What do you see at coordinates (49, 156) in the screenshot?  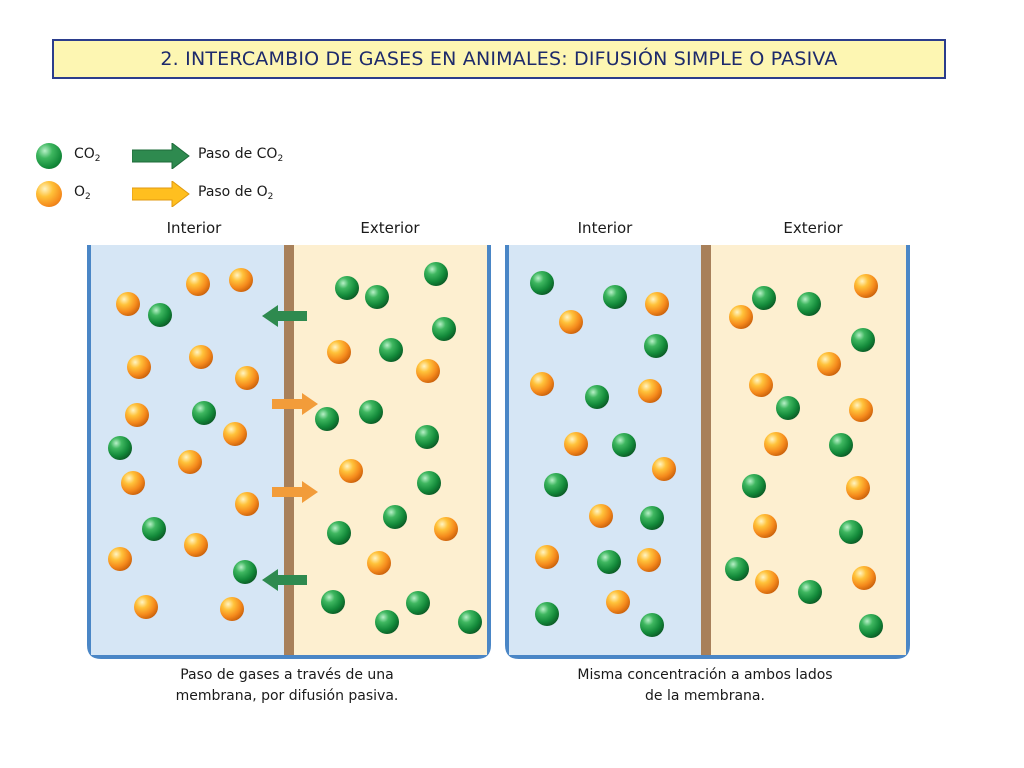 I see `co2-molecule-icon` at bounding box center [49, 156].